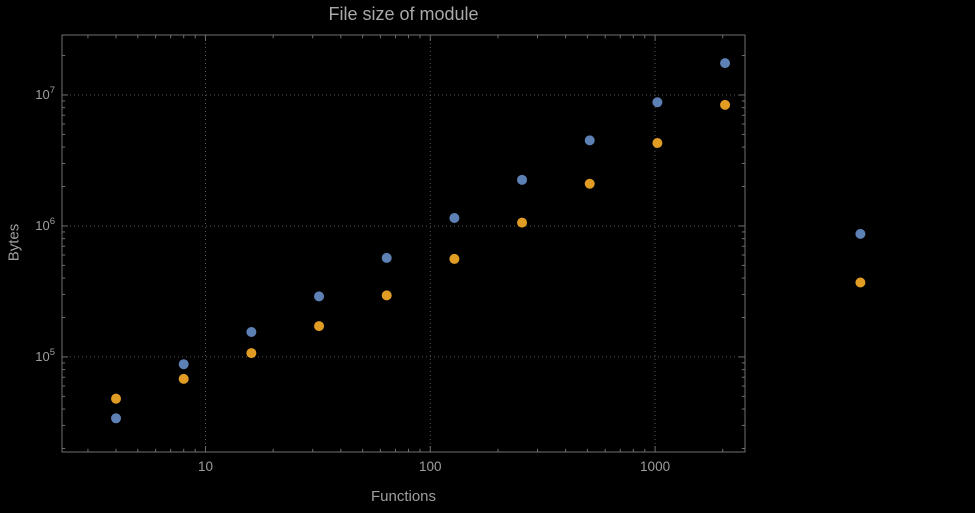  Describe the element at coordinates (45, 224) in the screenshot. I see `y-tick-label: 10⁶` at that location.